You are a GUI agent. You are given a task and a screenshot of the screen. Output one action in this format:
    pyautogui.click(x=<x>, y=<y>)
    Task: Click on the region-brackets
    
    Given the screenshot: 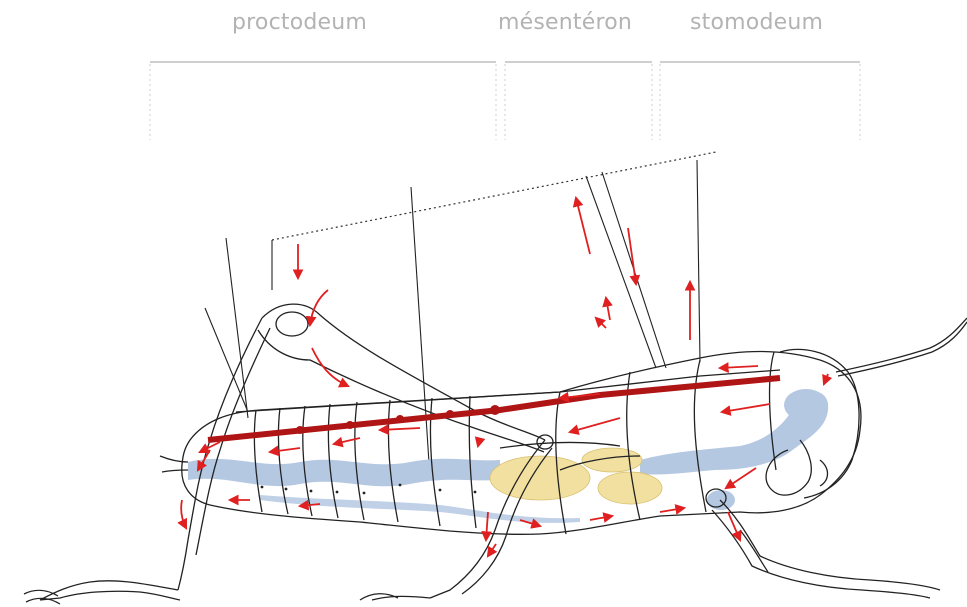 What is the action you would take?
    pyautogui.click(x=505, y=100)
    